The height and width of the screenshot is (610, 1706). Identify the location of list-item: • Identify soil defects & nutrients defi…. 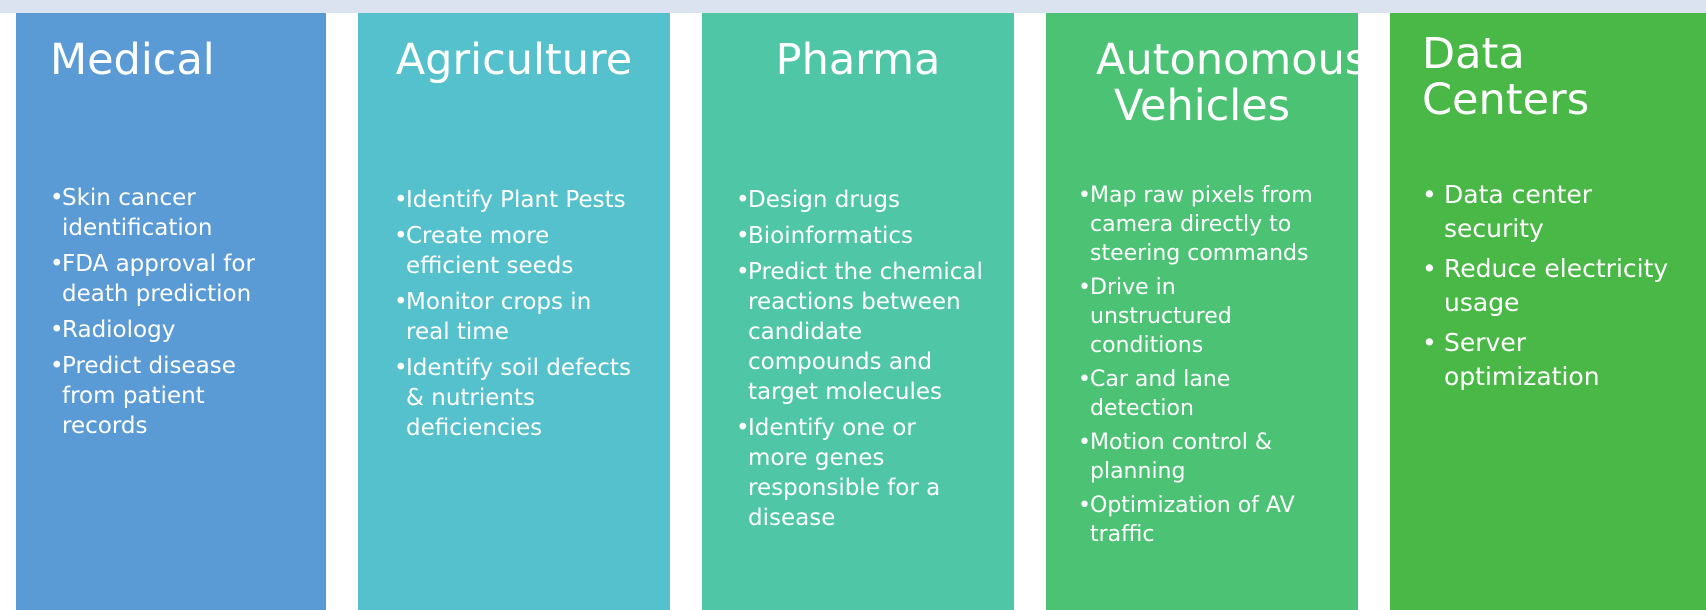
(512, 398).